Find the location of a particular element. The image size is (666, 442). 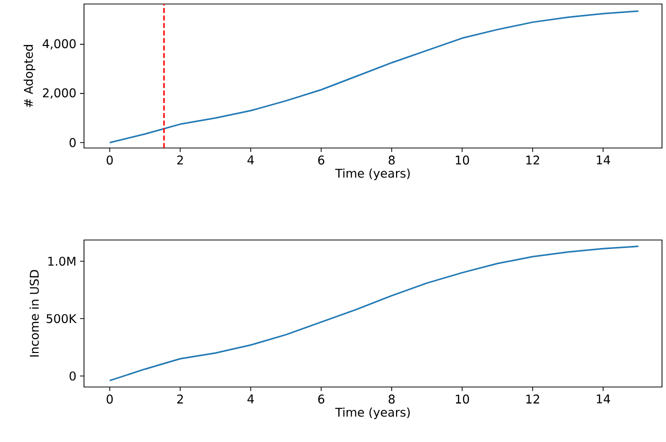

y-tick-label: 2,000 is located at coordinates (59, 93).